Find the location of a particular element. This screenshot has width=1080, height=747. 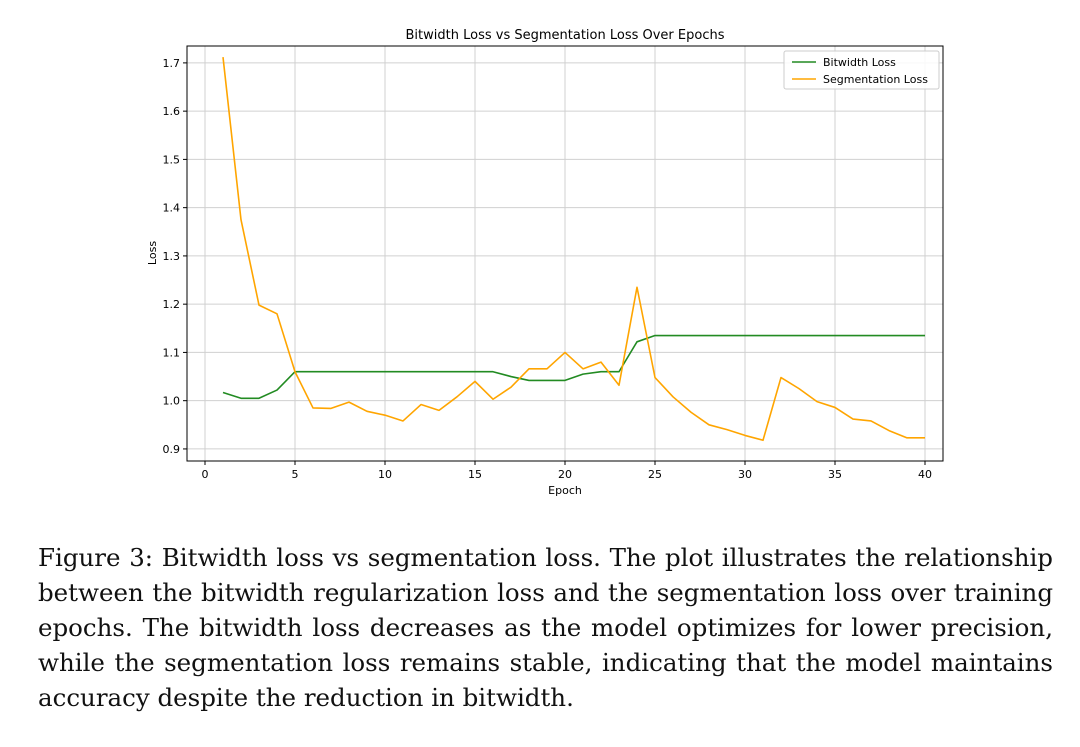

legend: Bitwidth Loss Segmentation Loss is located at coordinates (861, 70).